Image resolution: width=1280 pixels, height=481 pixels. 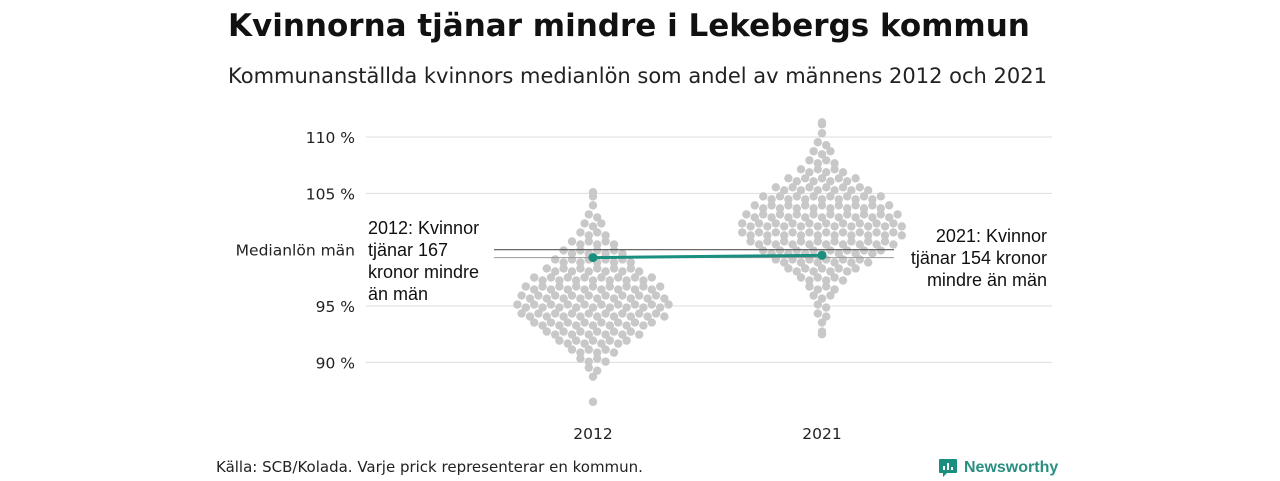 I want to click on y-tick-label: 110 %, so click(x=330, y=138).